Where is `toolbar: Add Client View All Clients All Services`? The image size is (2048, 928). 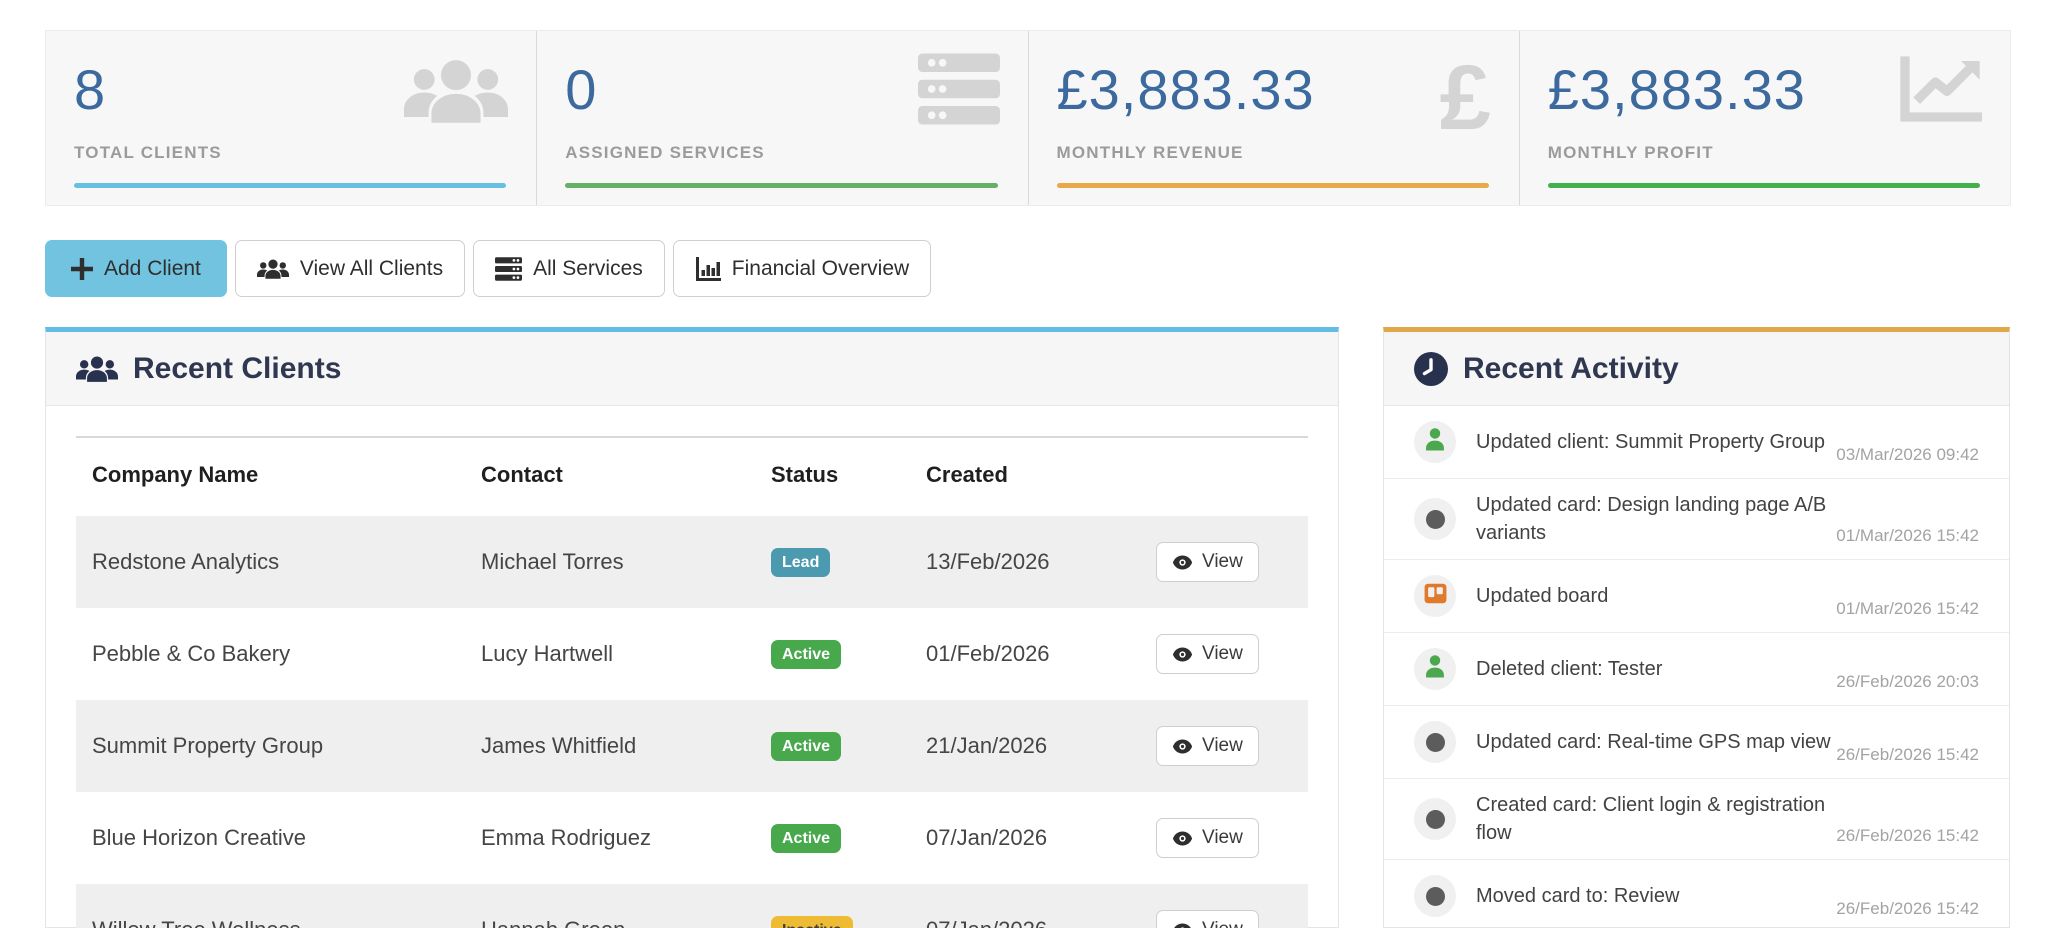 toolbar: Add Client View All Clients All Services is located at coordinates (488, 268).